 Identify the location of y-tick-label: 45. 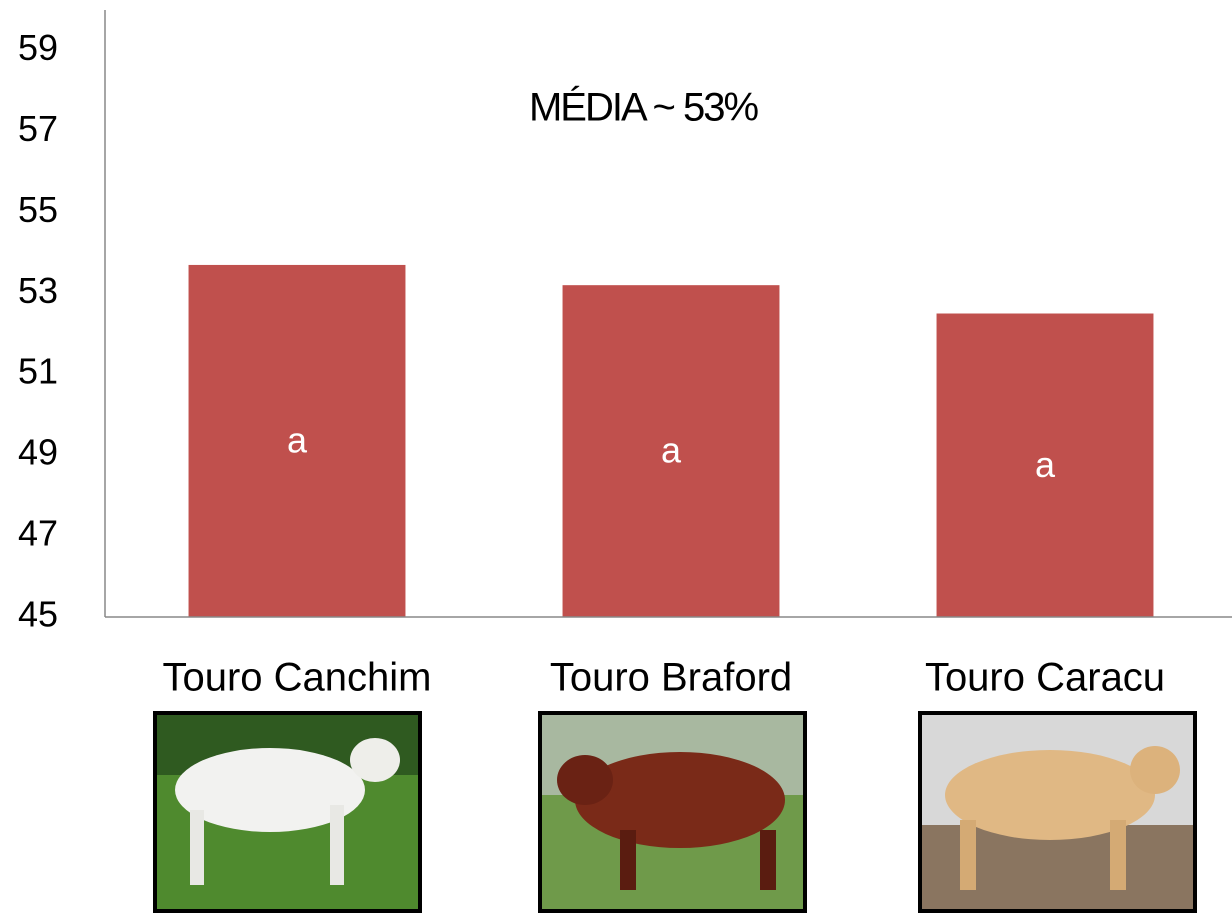
(38, 614).